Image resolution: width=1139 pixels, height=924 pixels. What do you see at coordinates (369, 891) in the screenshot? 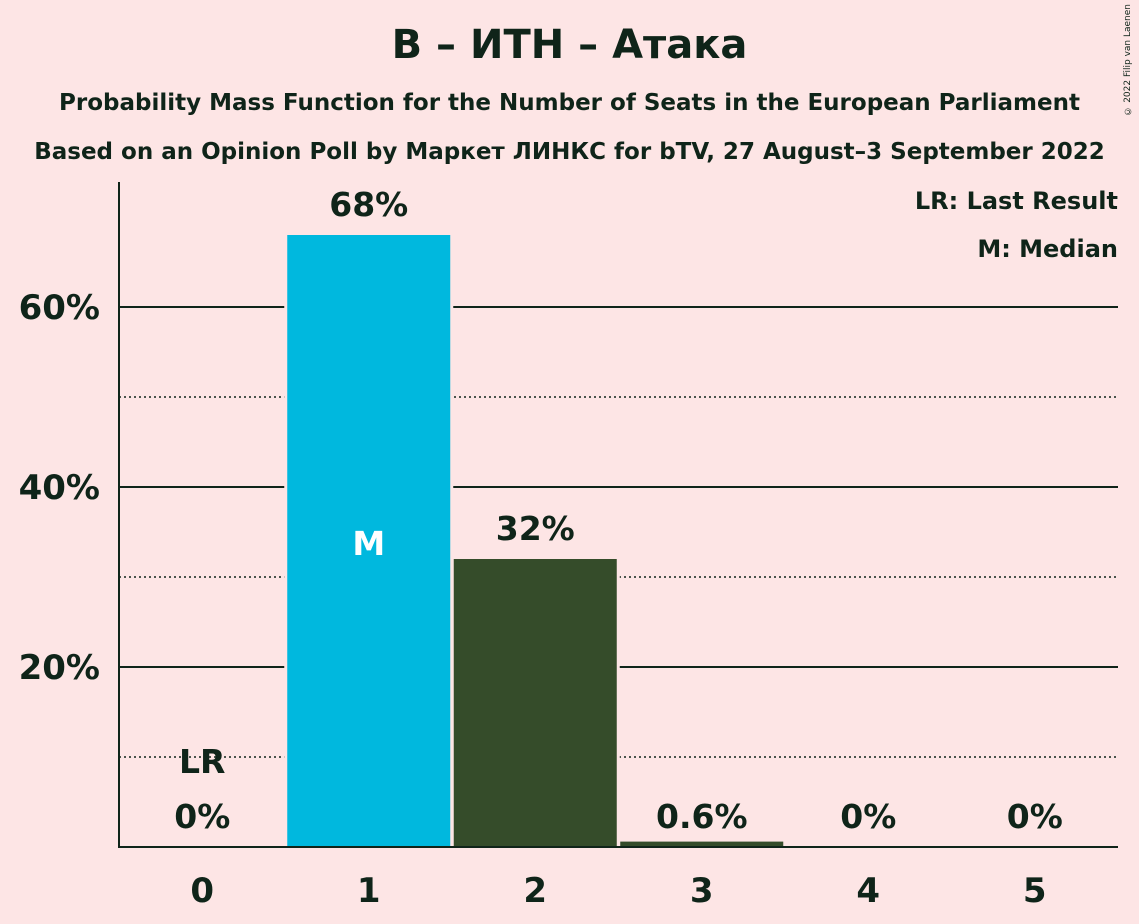
I see `x-tick-label: 1` at bounding box center [369, 891].